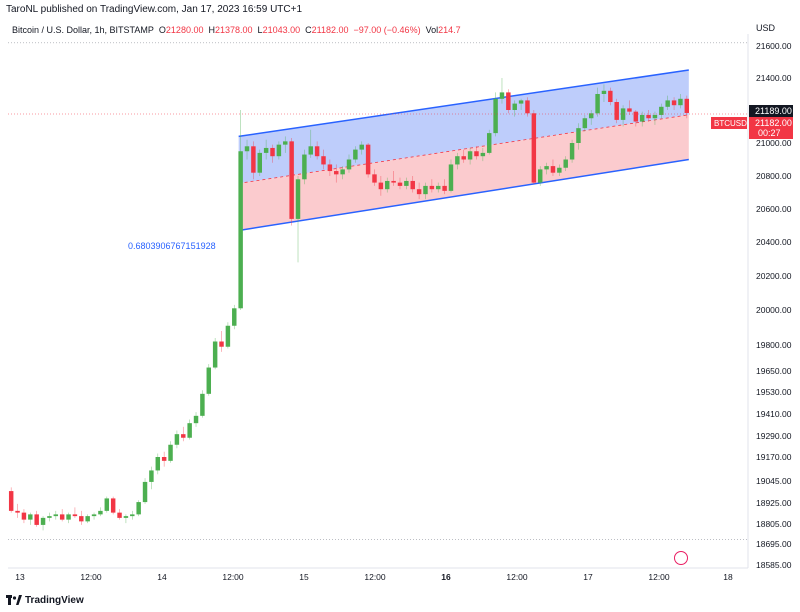  What do you see at coordinates (728, 577) in the screenshot?
I see `x-tick-label: 18` at bounding box center [728, 577].